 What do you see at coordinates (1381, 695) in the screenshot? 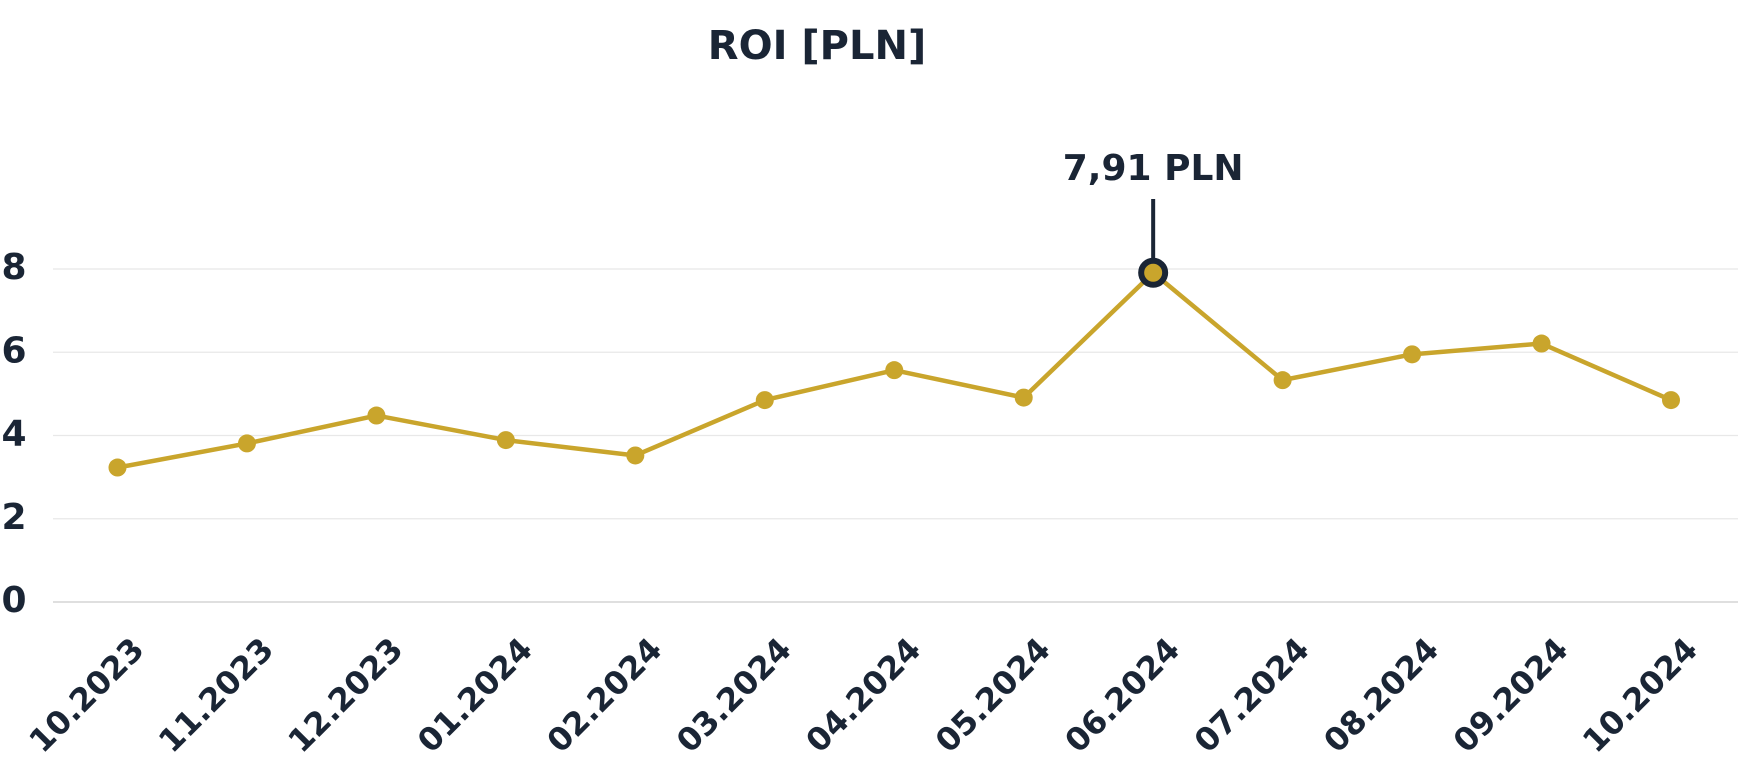
I see `x-tick-label: 08.2024` at bounding box center [1381, 695].